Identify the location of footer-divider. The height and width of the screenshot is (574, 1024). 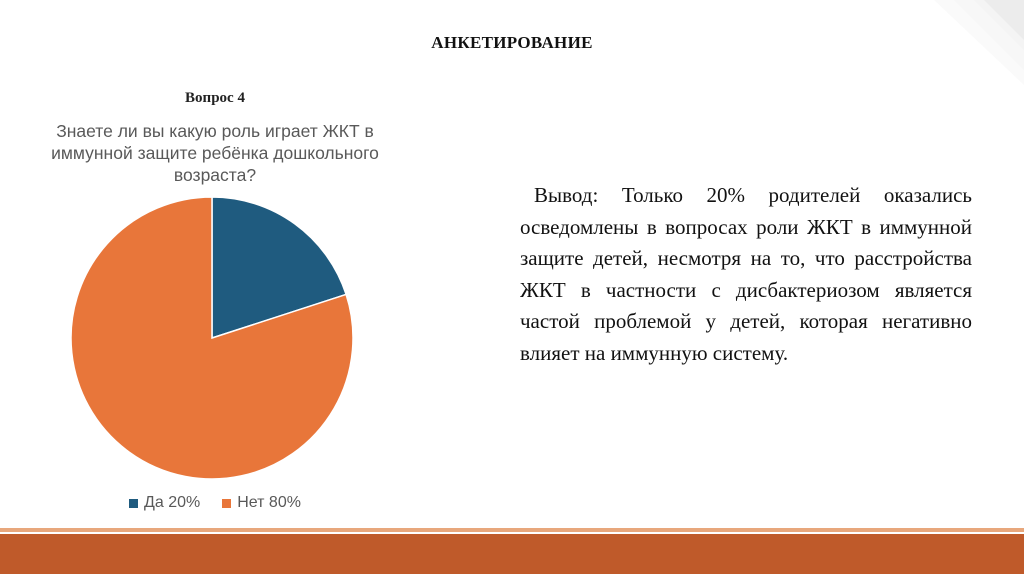
(512, 530).